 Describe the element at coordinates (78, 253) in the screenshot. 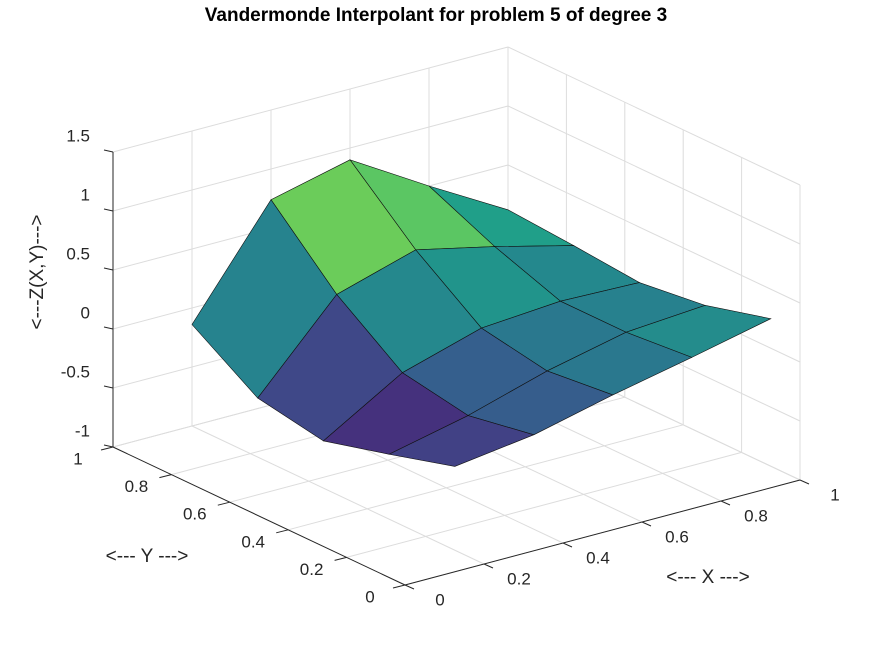

I see `z-tick-label: 0.5` at that location.